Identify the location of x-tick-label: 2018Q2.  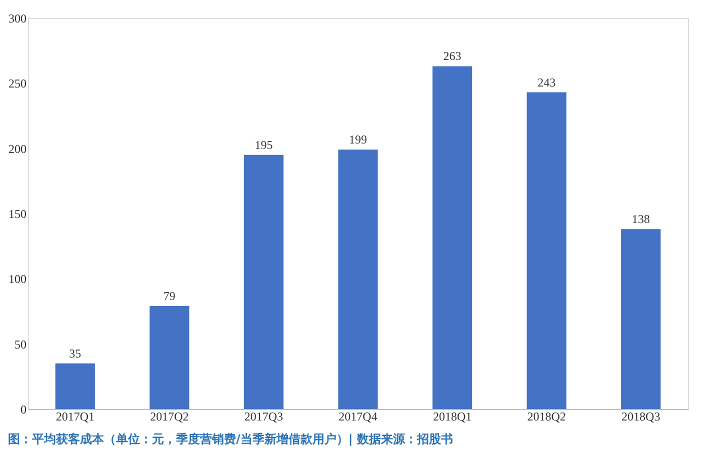
(546, 417).